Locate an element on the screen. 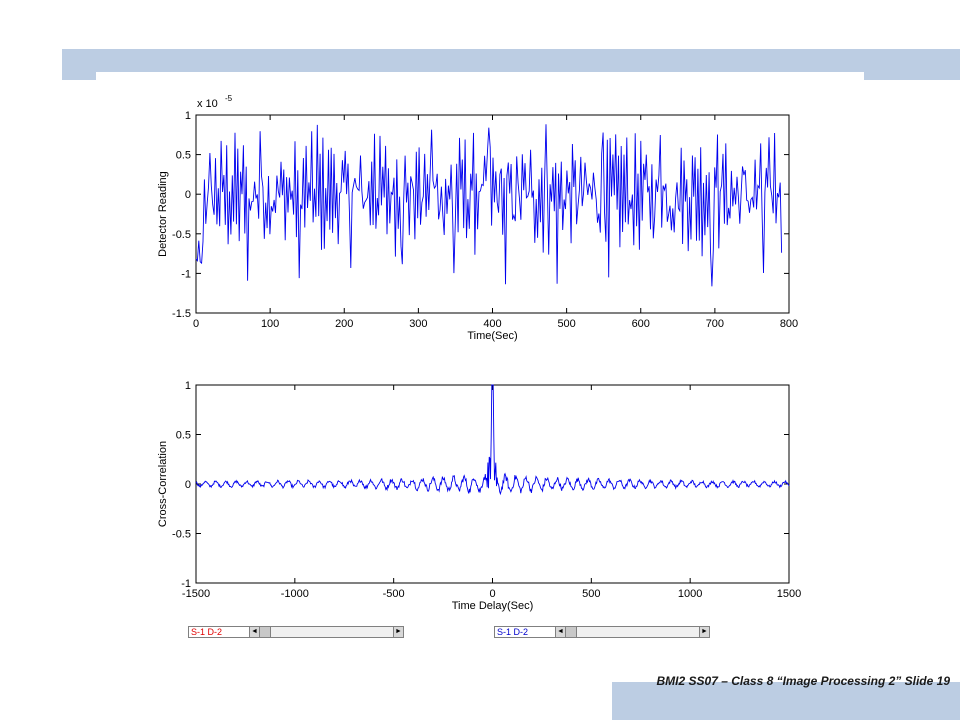 This screenshot has height=720, width=960. x-tick-label: -1500 is located at coordinates (196, 594).